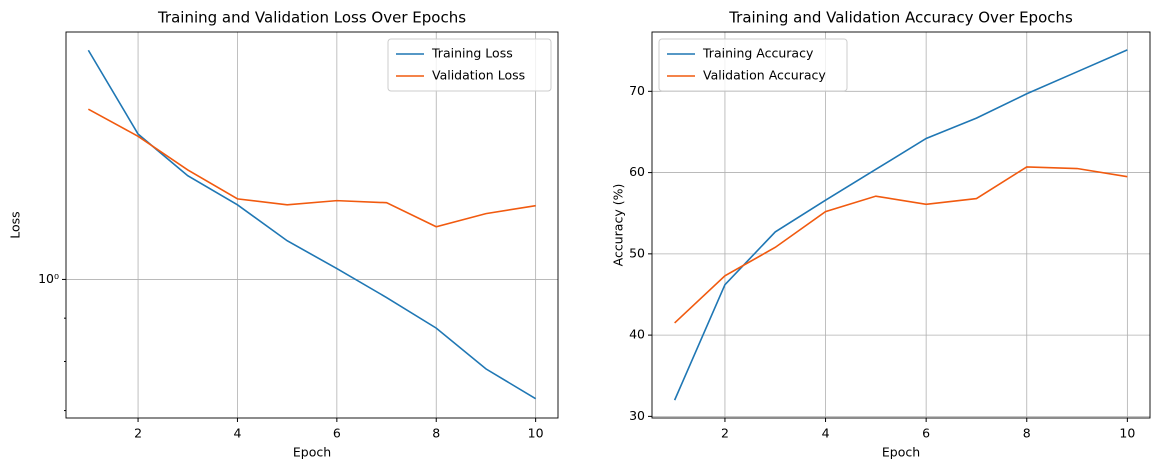 The width and height of the screenshot is (1159, 470). I want to click on y-tick-label: 10⁰, so click(48, 278).